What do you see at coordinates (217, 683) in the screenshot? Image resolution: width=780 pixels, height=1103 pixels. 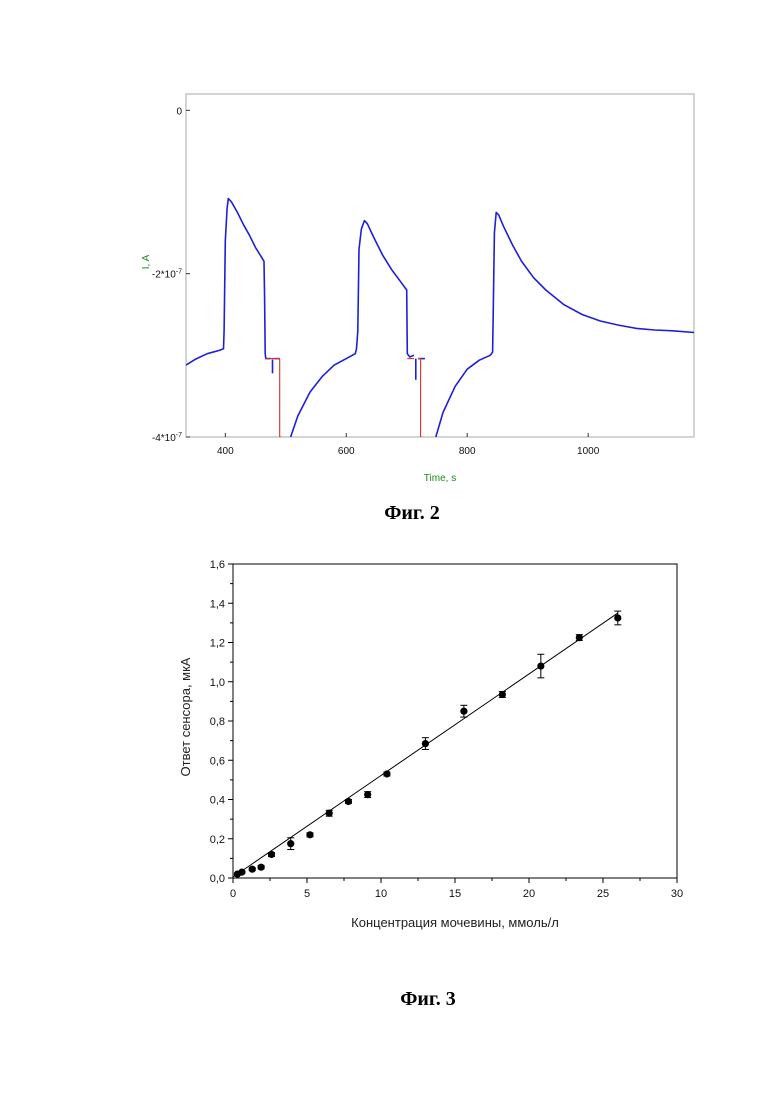 I see `chart2-y-tick-label: 1,0` at bounding box center [217, 683].